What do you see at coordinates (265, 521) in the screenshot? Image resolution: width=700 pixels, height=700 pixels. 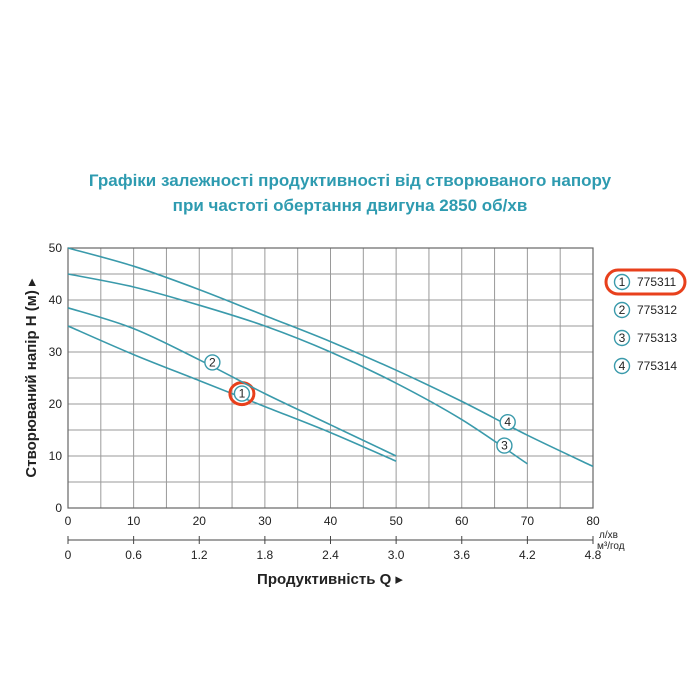 I see `x-tick-label: 30` at bounding box center [265, 521].